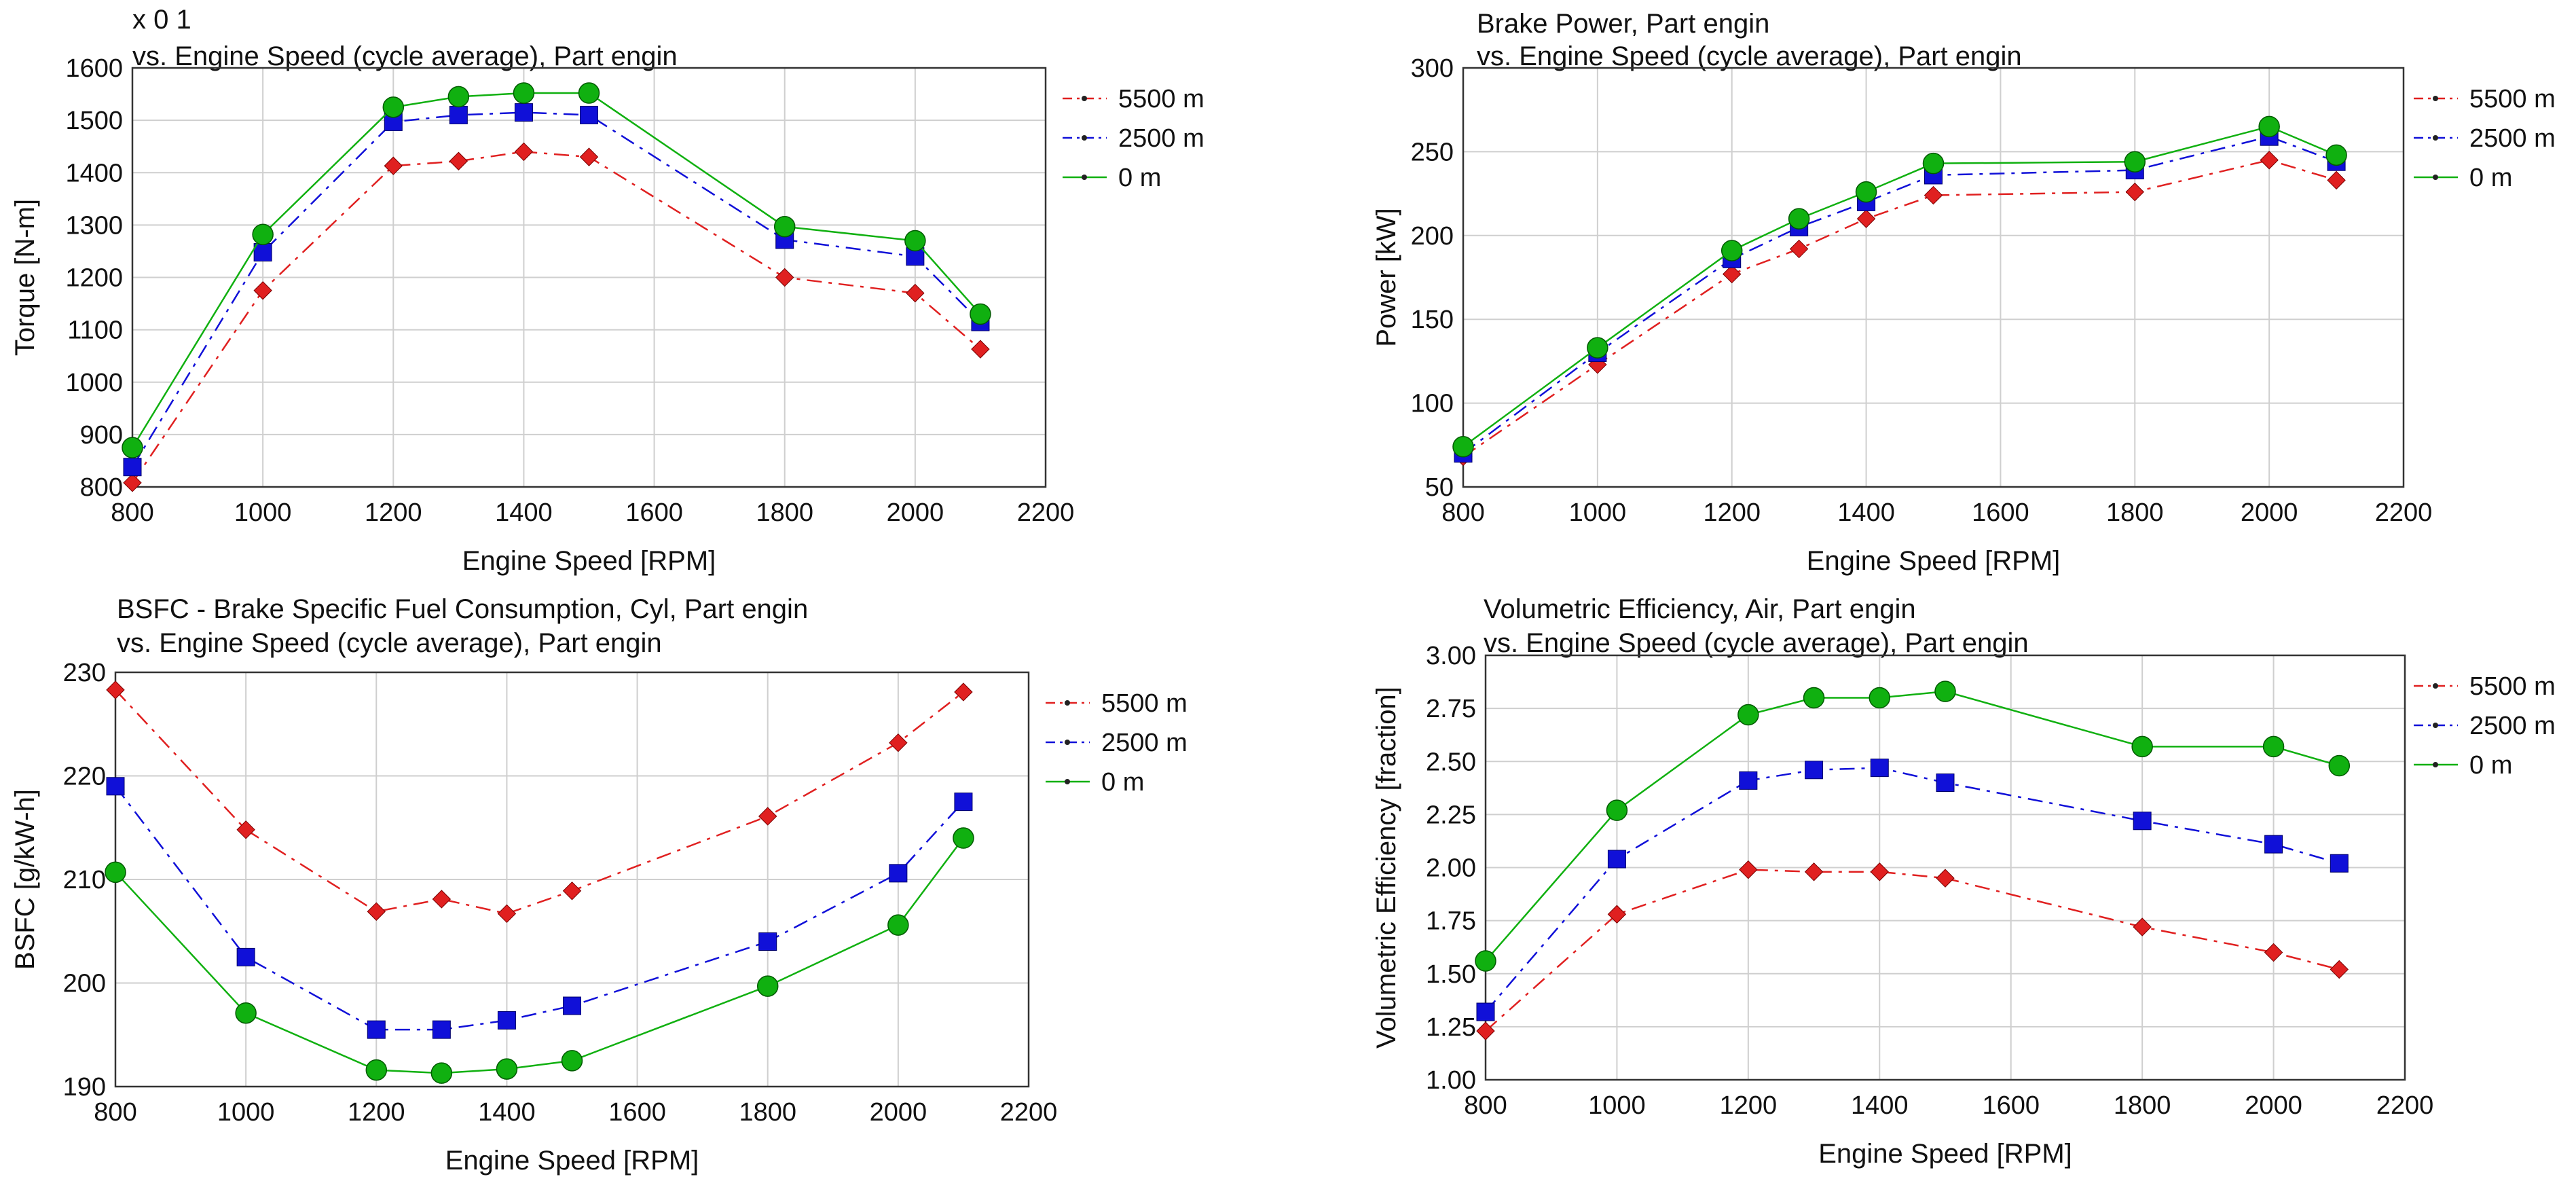 The width and height of the screenshot is (2576, 1200). What do you see at coordinates (1451, 921) in the screenshot?
I see `y-tick-label: 1.75` at bounding box center [1451, 921].